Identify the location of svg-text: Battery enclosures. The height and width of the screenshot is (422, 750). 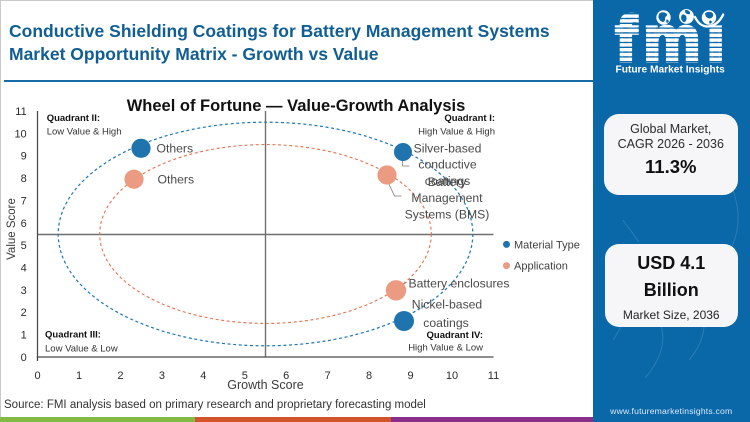
(459, 283).